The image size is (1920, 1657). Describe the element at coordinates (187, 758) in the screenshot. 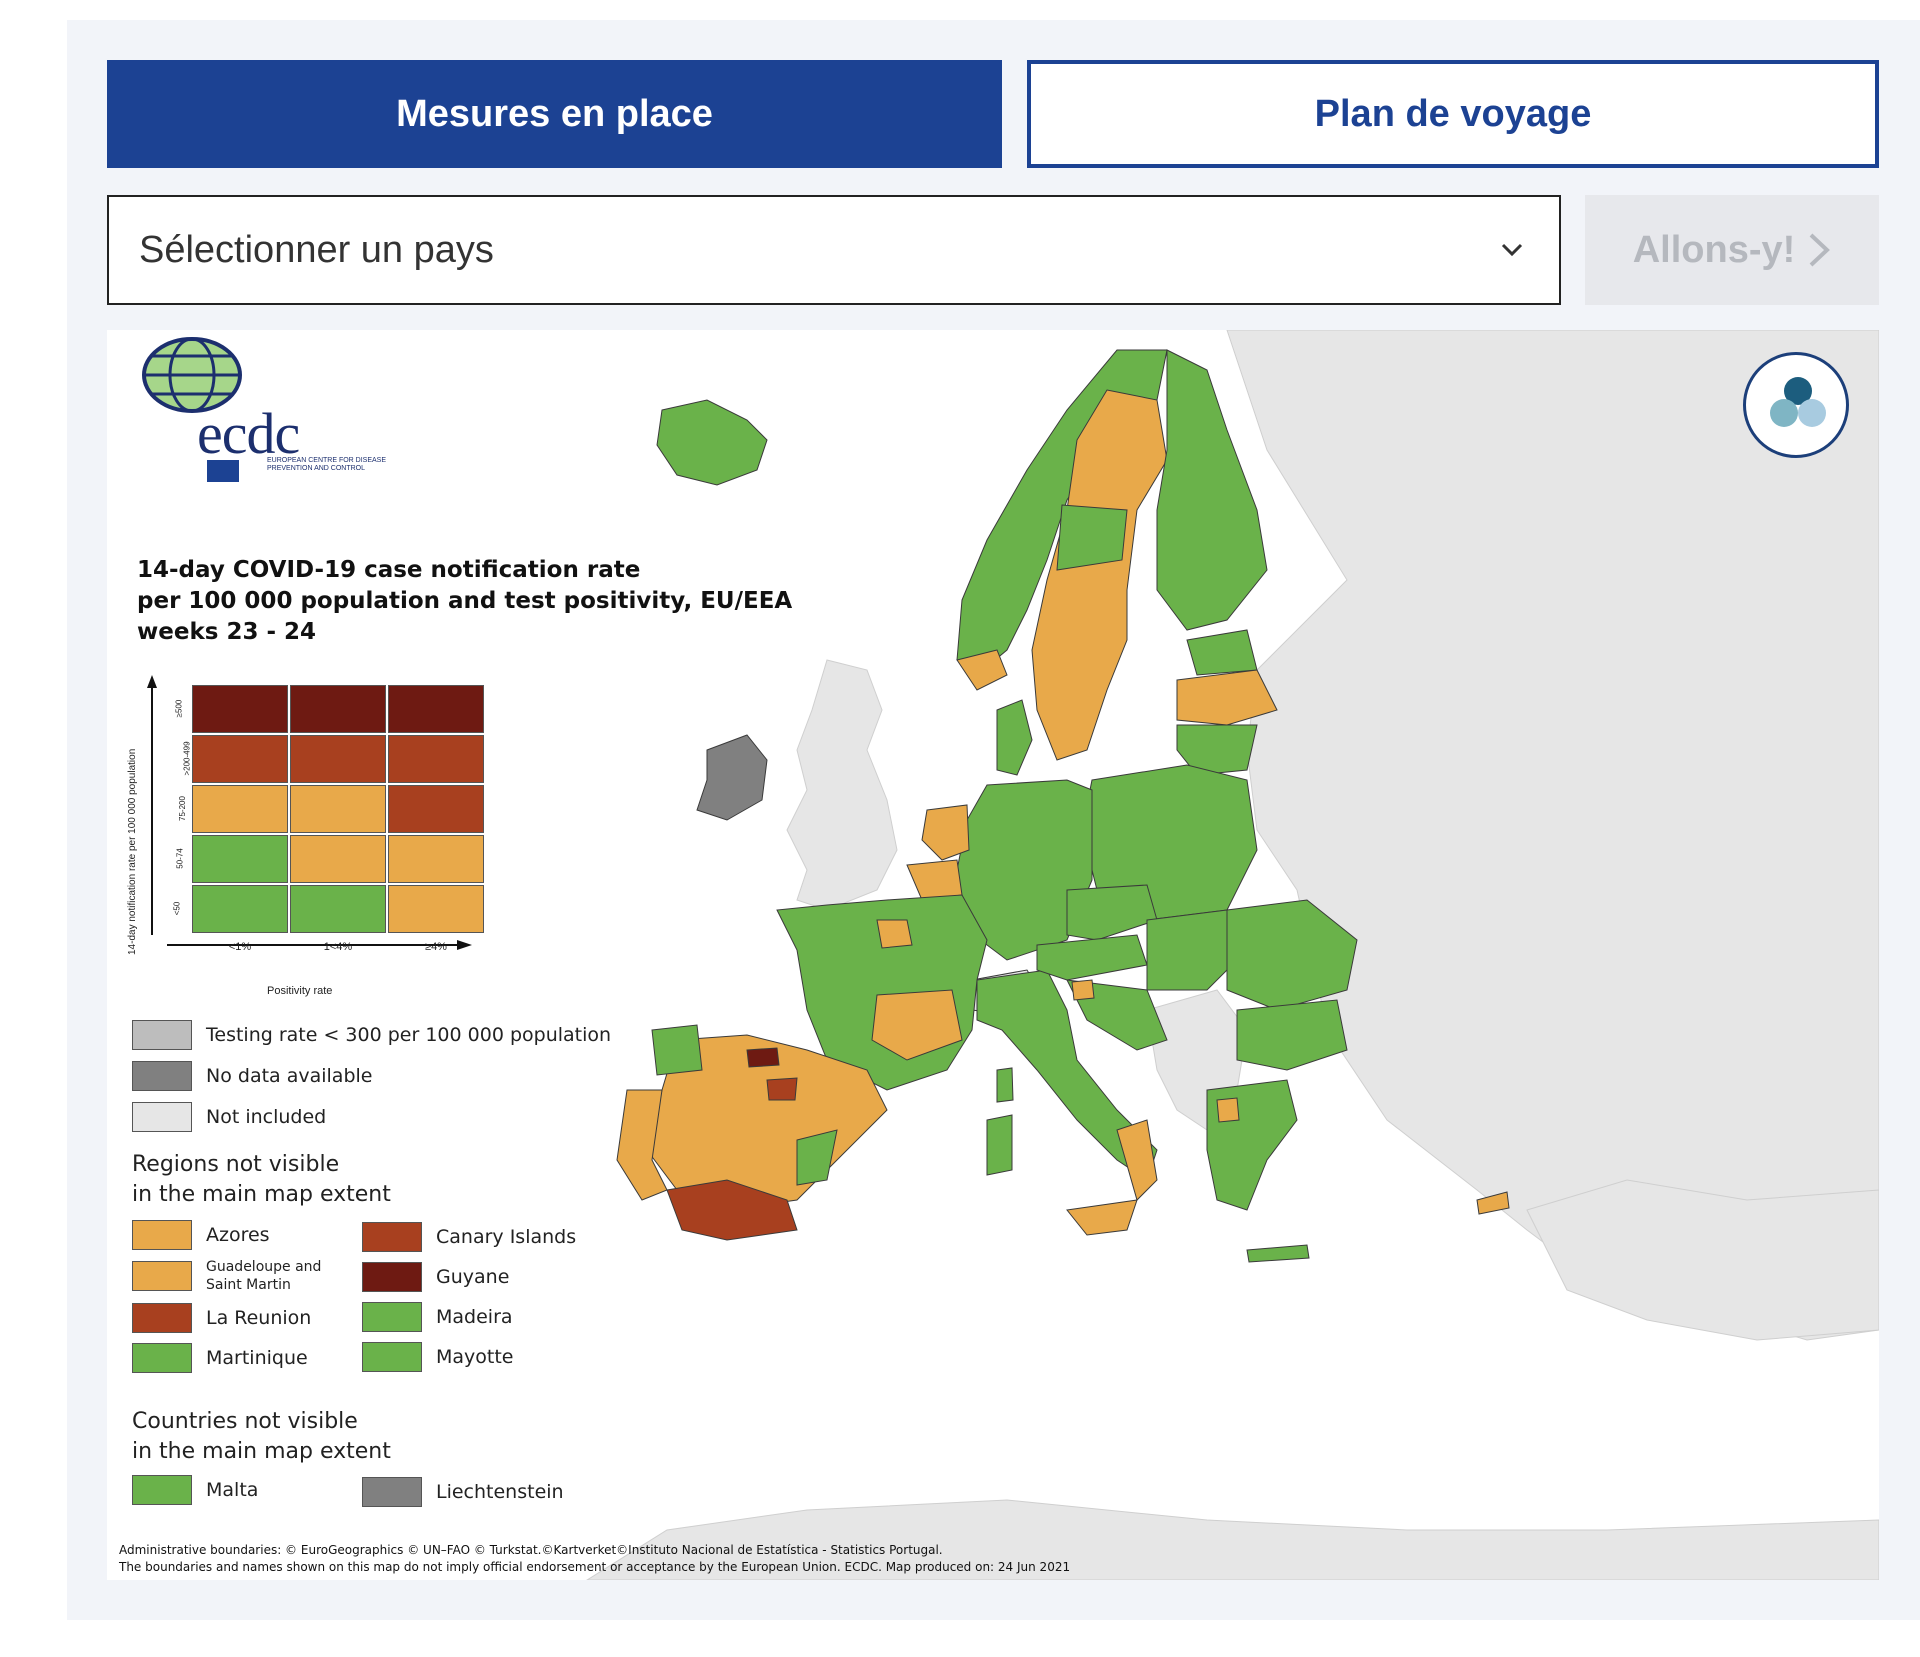

I see `matrix-row-label: >200-499` at that location.